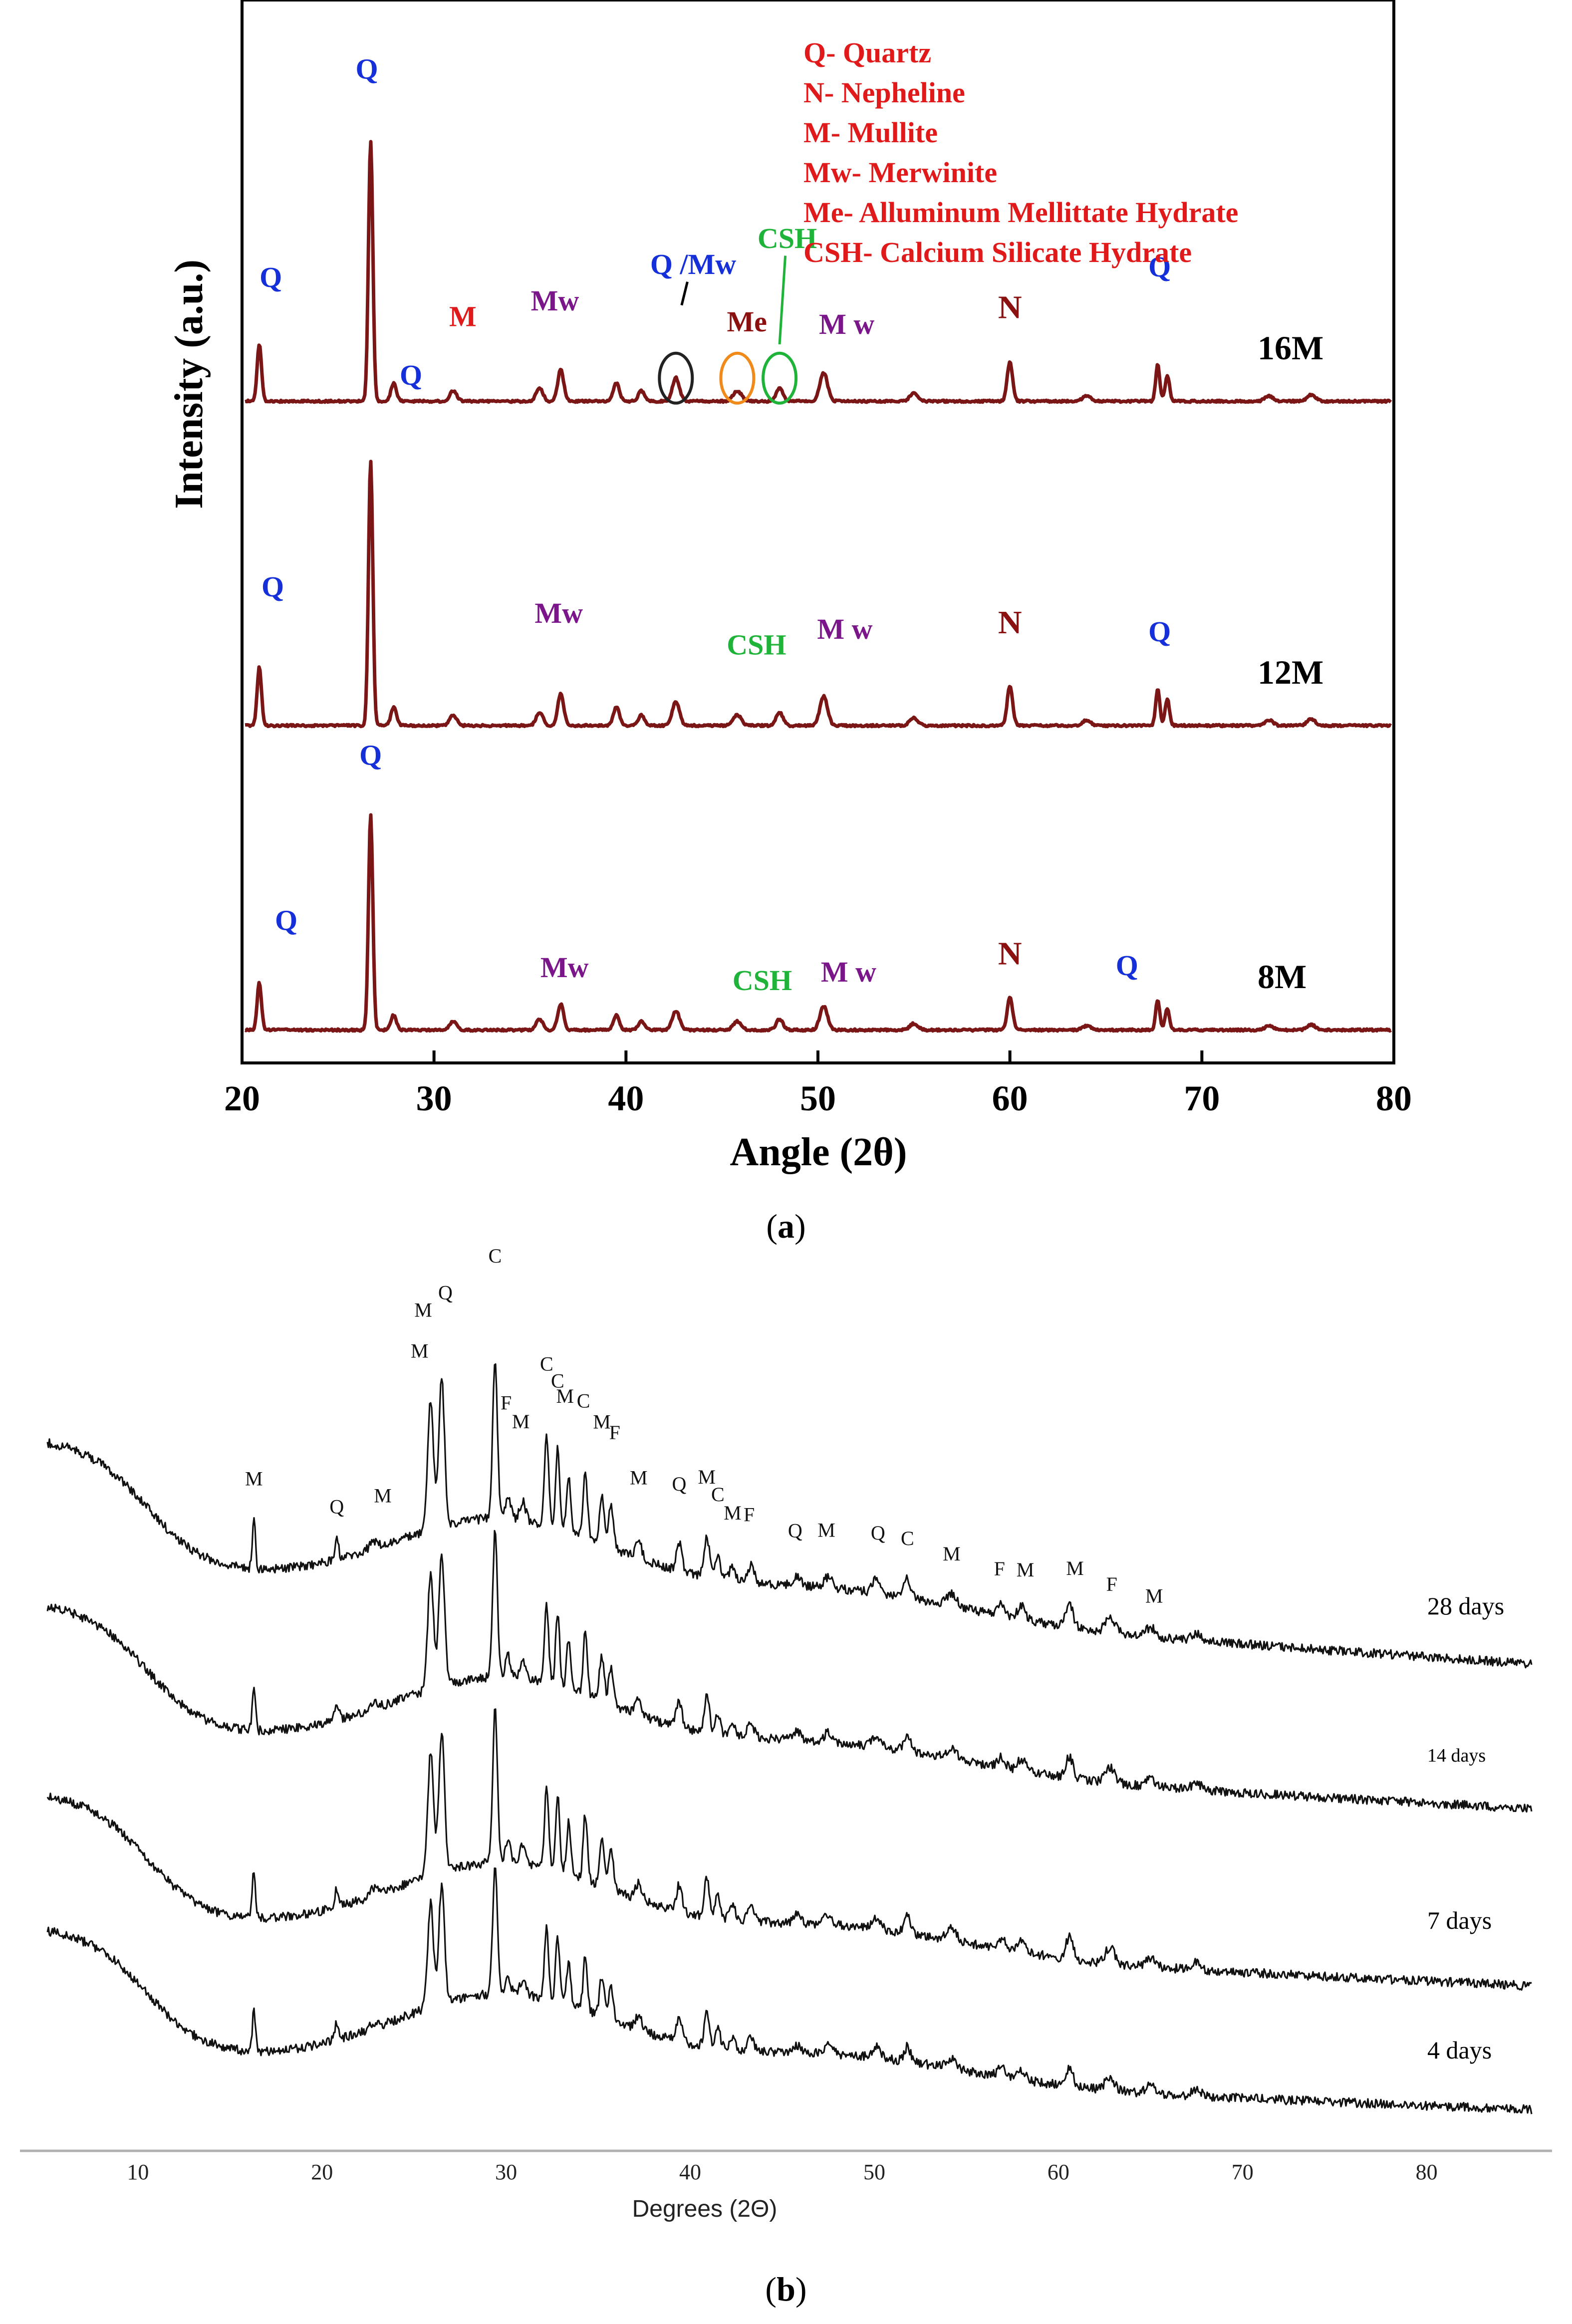 This screenshot has height=2324, width=1572. I want to click on leader-line-csh, so click(783, 300).